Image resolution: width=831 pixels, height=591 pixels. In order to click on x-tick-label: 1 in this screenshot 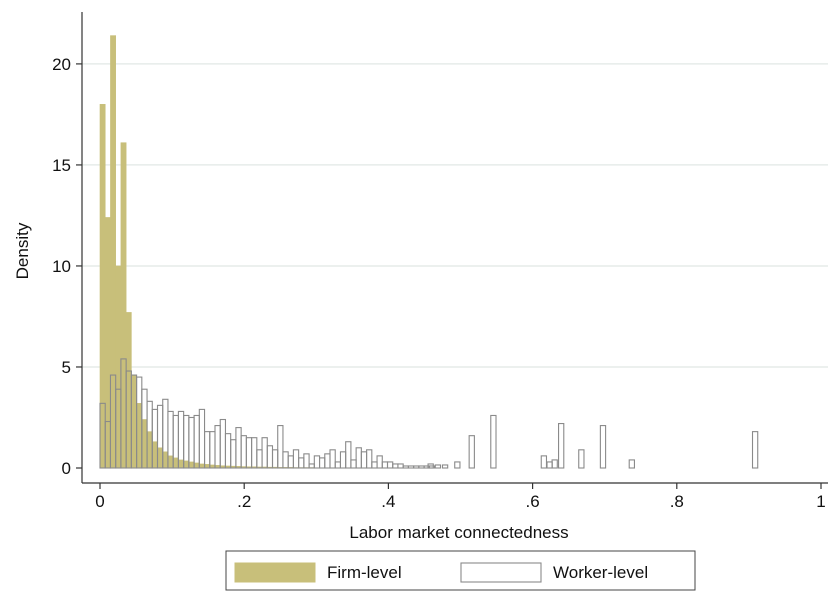, I will do `click(820, 501)`.